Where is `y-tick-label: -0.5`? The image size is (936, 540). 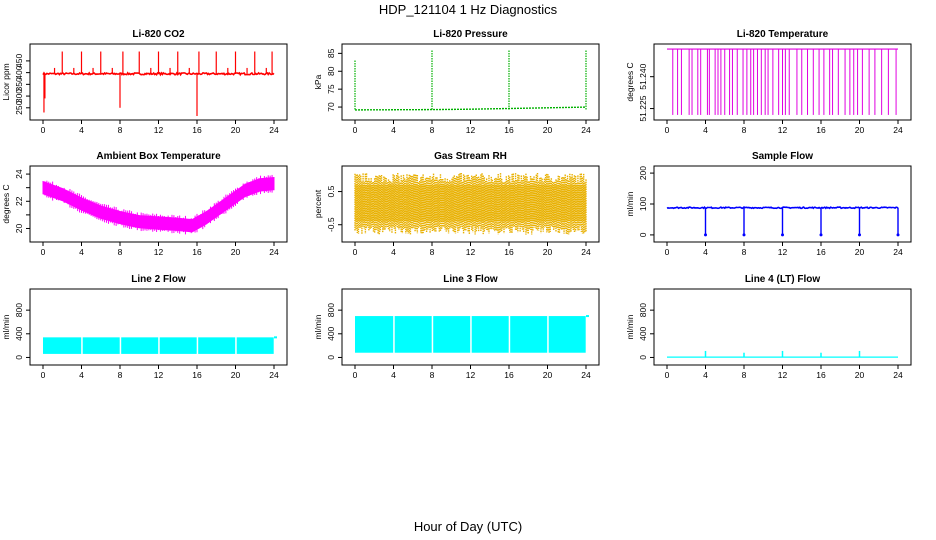
y-tick-label: -0.5 is located at coordinates (331, 224).